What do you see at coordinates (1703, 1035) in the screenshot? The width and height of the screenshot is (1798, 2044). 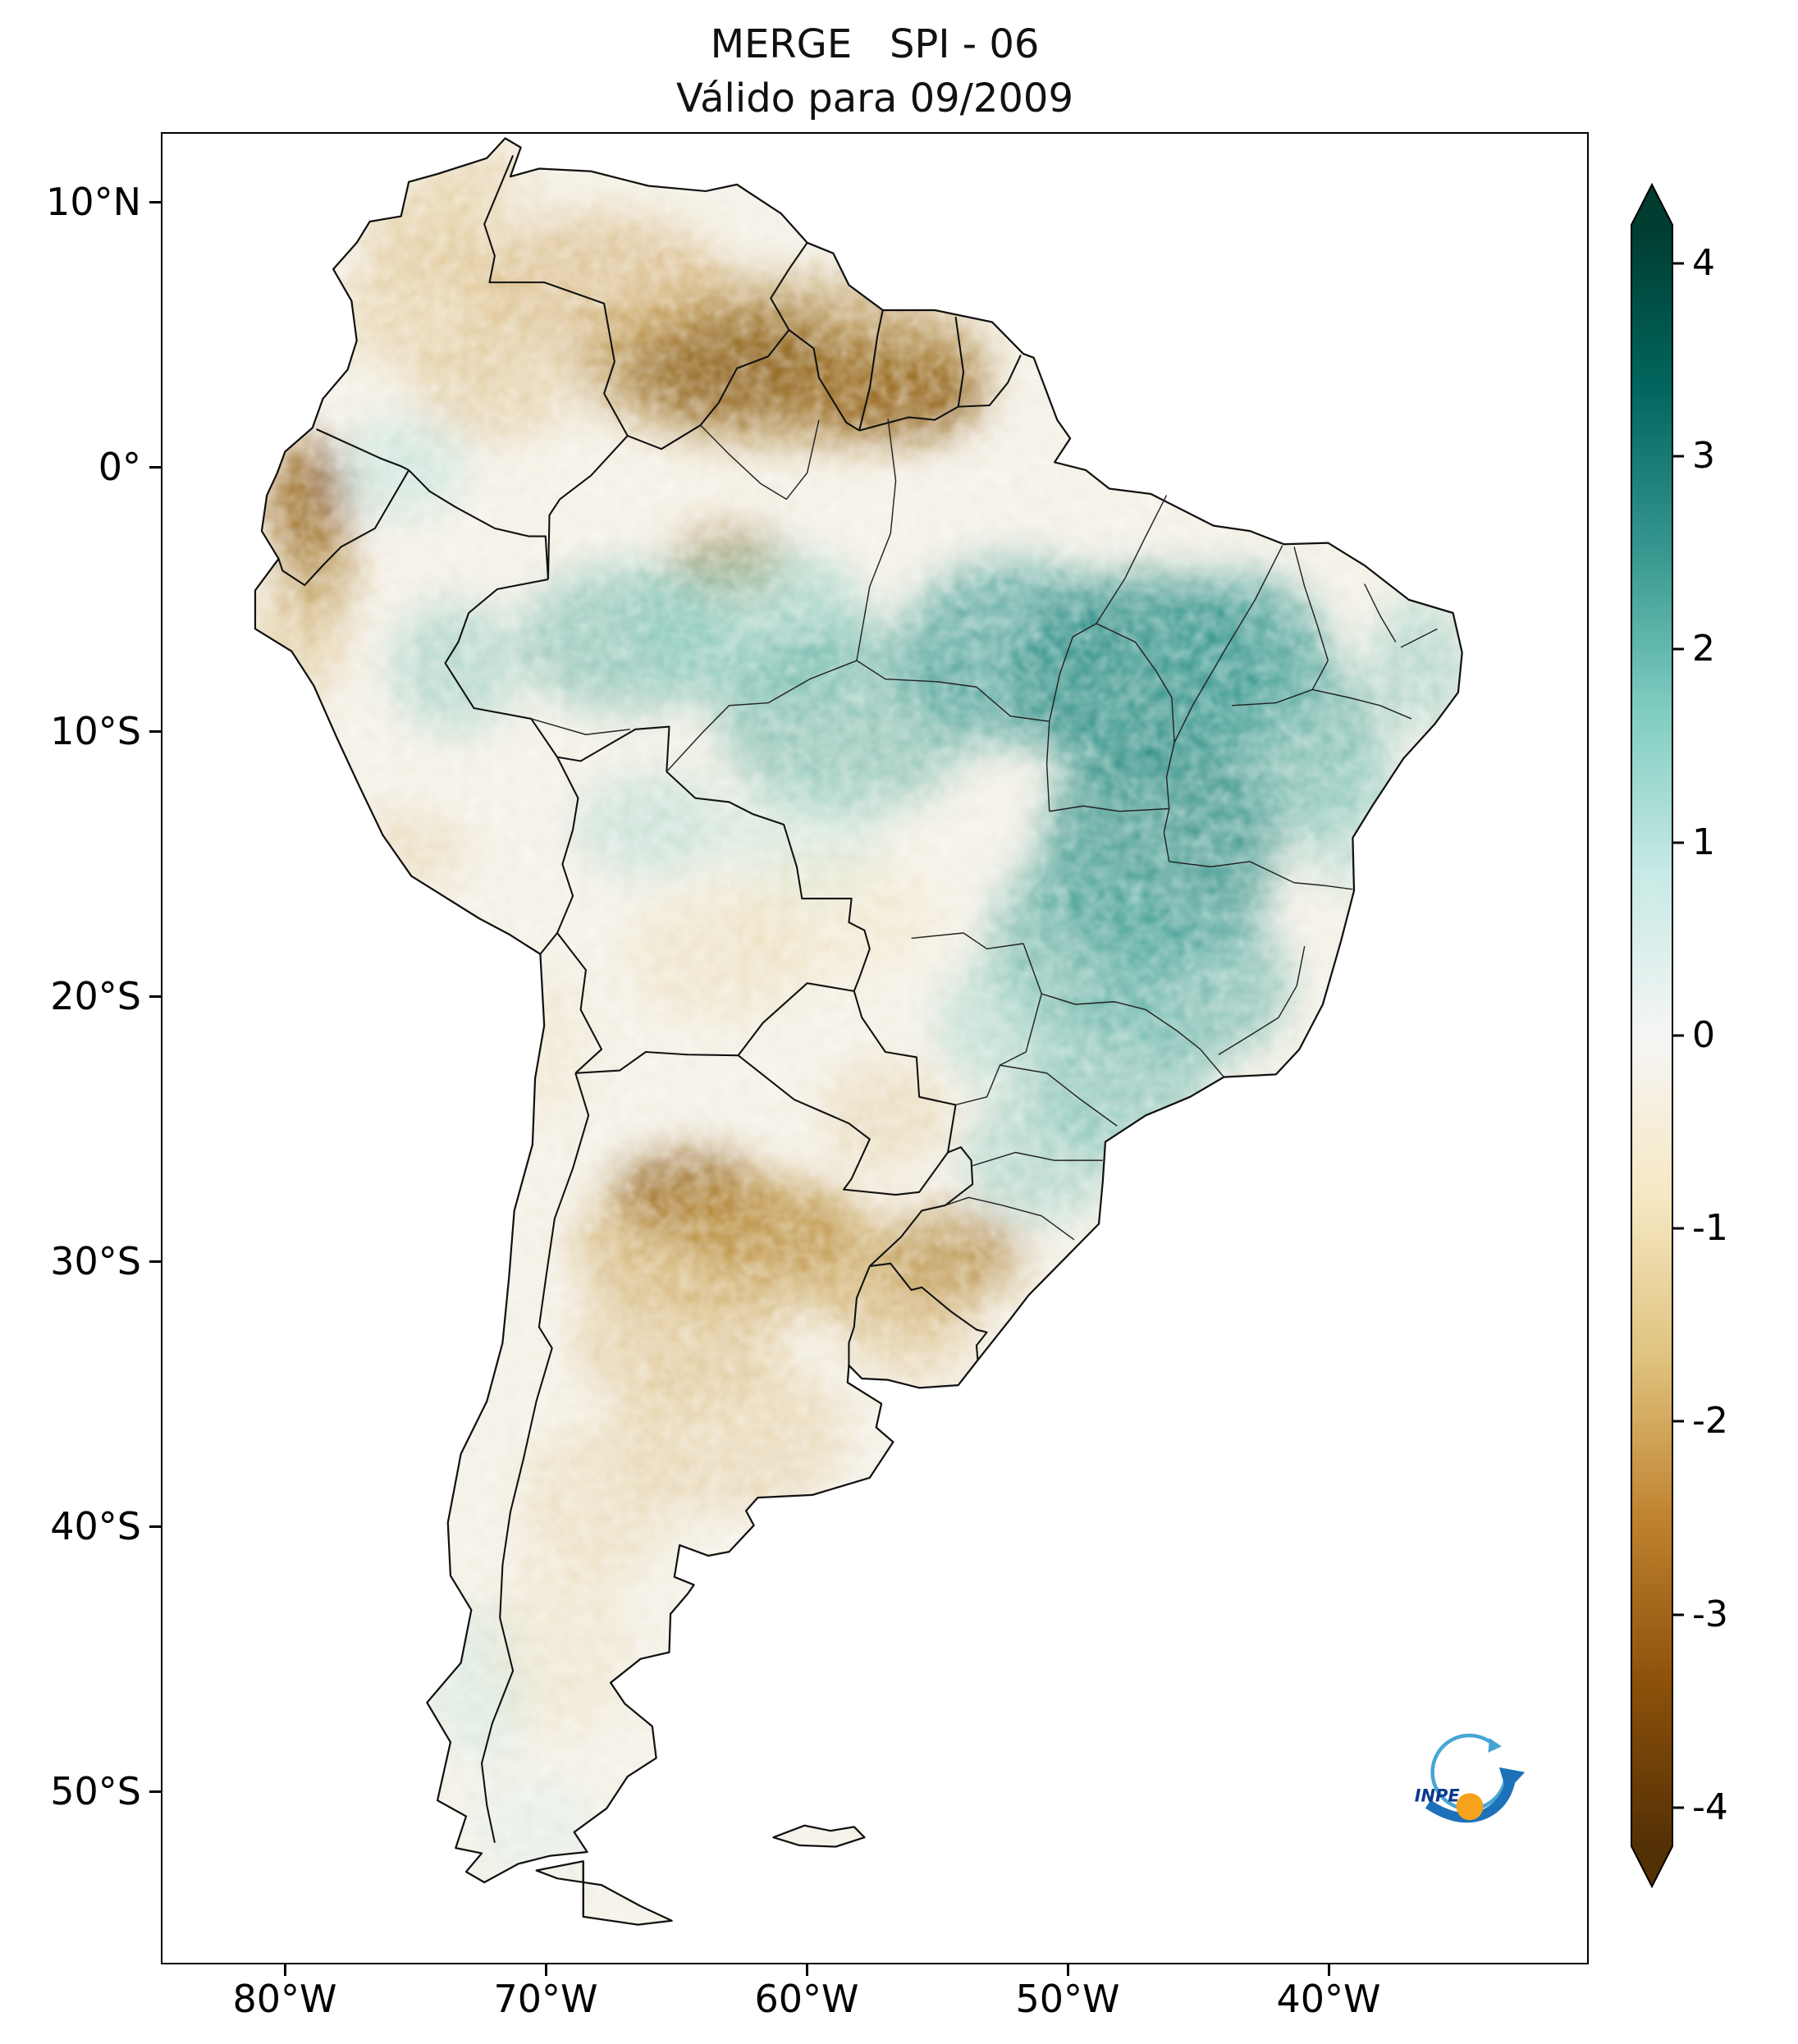 I see `colorbar-tick-label: 0` at bounding box center [1703, 1035].